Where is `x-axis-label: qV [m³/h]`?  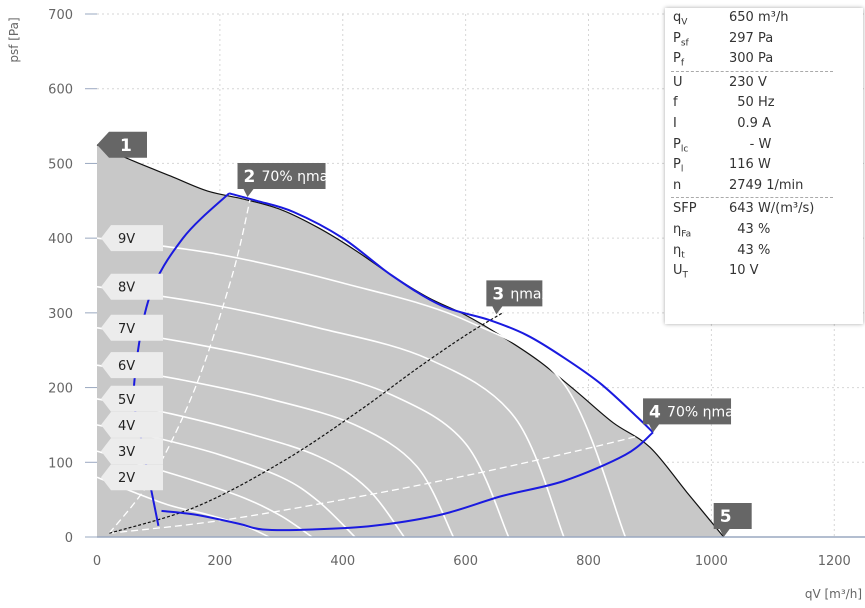 x-axis-label: qV [m³/h] is located at coordinates (833, 594).